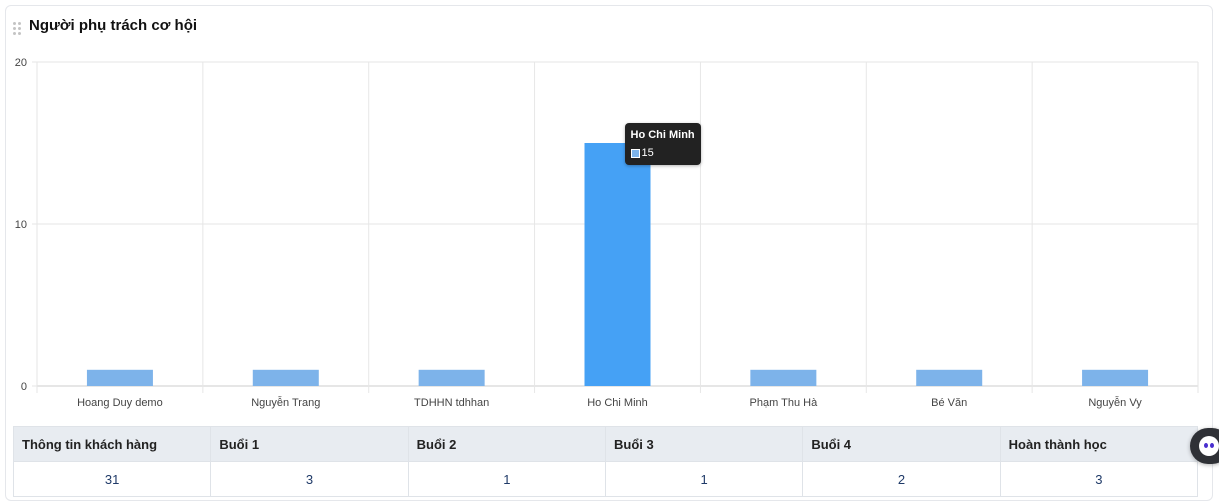 This screenshot has width=1219, height=501. What do you see at coordinates (617, 403) in the screenshot?
I see `x-tick-label: Ho Chi Minh` at bounding box center [617, 403].